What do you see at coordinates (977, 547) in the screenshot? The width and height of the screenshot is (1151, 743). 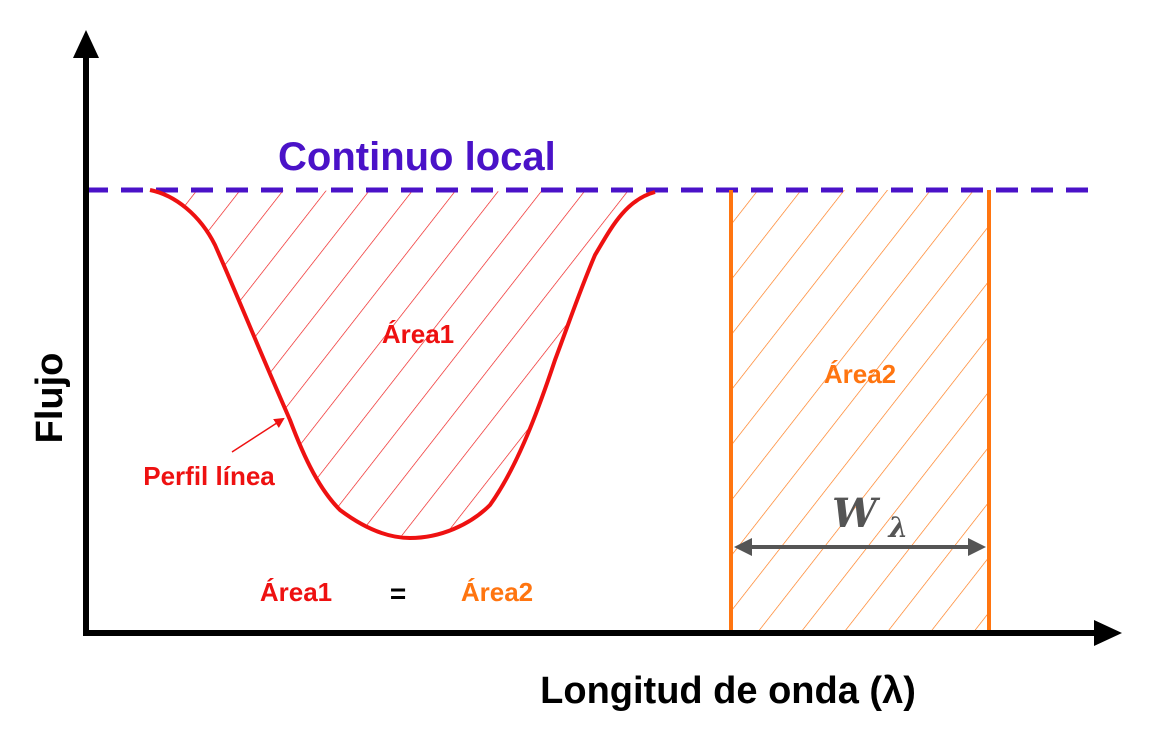 I see `width-arrow-right-head` at bounding box center [977, 547].